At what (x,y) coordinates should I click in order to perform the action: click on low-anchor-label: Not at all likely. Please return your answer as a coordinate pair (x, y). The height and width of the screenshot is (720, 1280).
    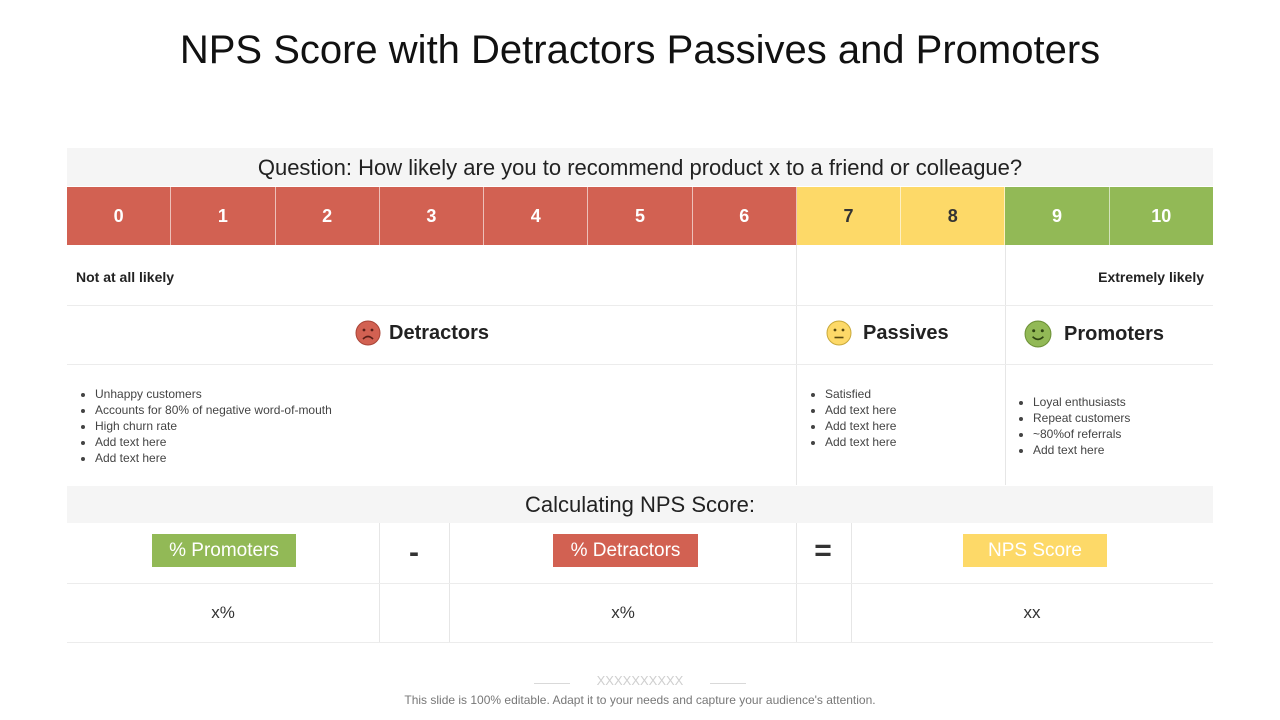
    Looking at the image, I should click on (125, 277).